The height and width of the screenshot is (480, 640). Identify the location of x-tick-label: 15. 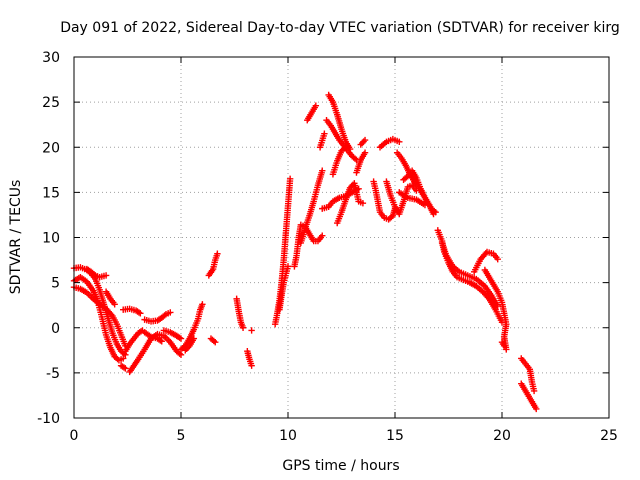
(395, 436).